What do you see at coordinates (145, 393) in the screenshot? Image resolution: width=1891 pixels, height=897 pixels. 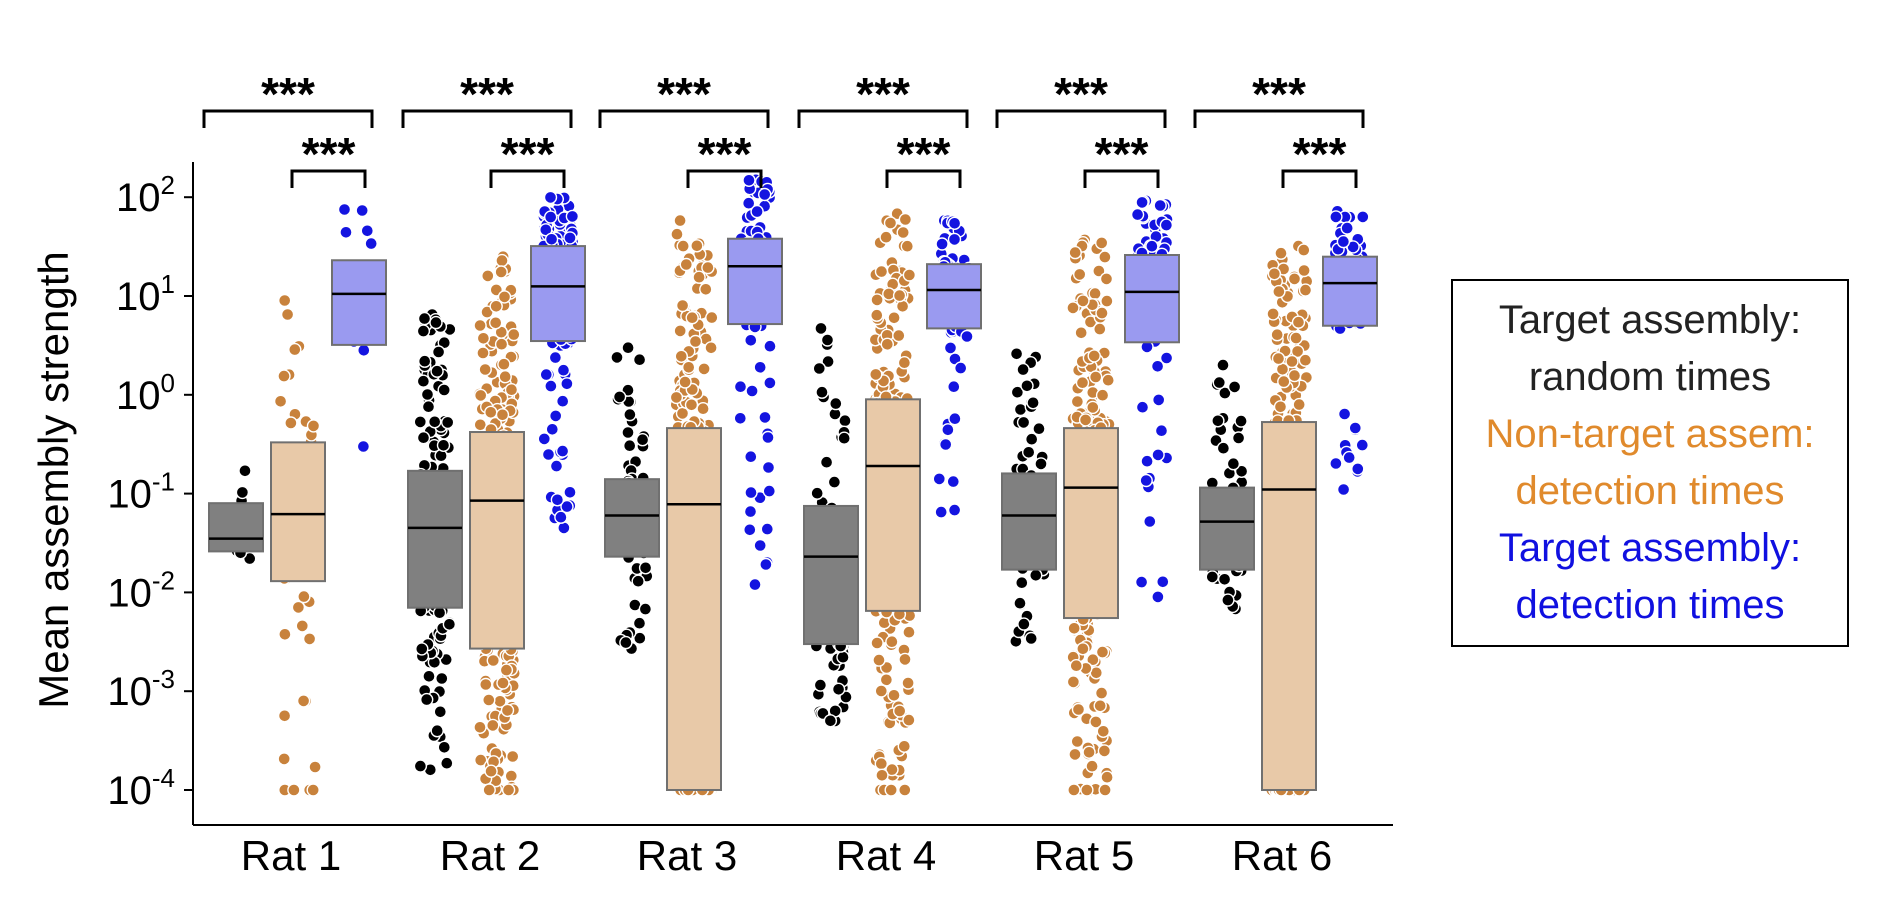 I see `y-tick-label: 10⁰` at bounding box center [145, 393].